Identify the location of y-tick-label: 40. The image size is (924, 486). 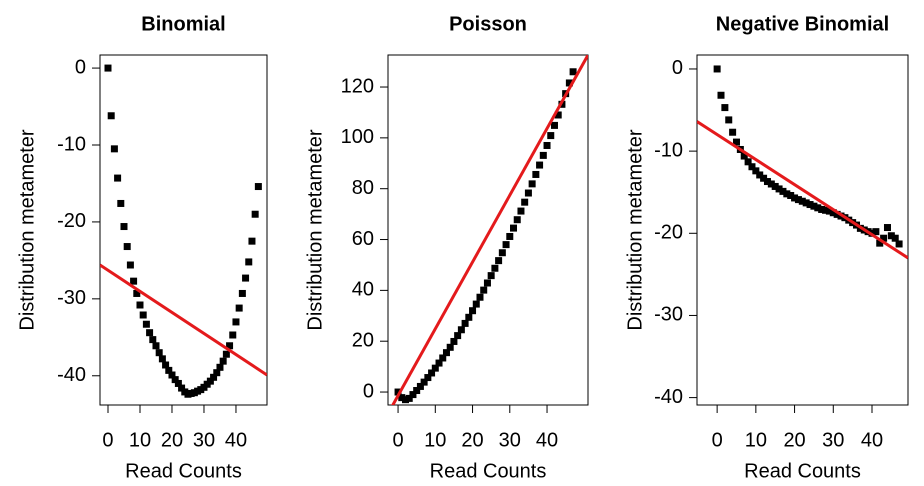
(363, 290).